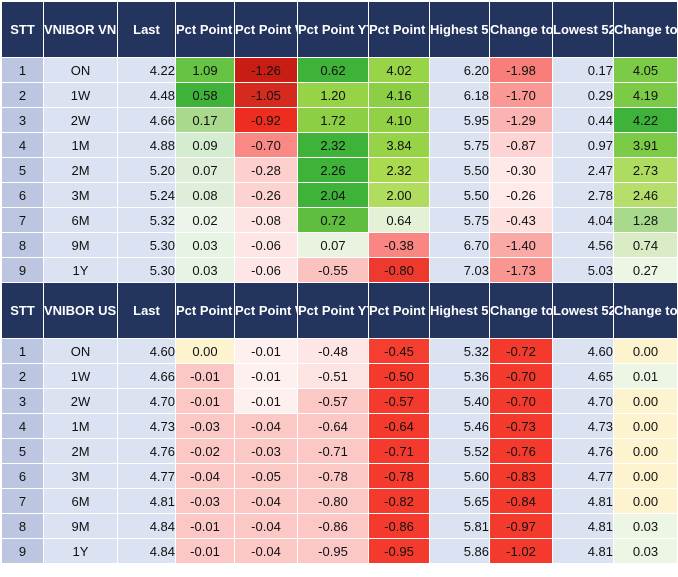 Image resolution: width=678 pixels, height=577 pixels. I want to click on change-to-h52w-cell: -0.76, so click(521, 451).